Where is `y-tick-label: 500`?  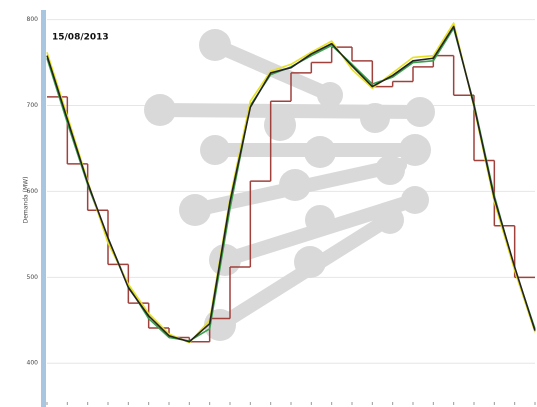
y-tick-label: 500 is located at coordinates (33, 277).